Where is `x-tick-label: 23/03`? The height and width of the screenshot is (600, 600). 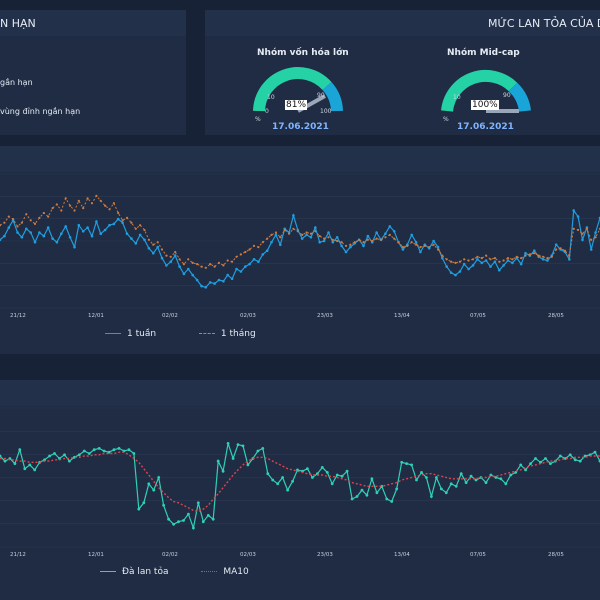 x-tick-label: 23/03 is located at coordinates (325, 316).